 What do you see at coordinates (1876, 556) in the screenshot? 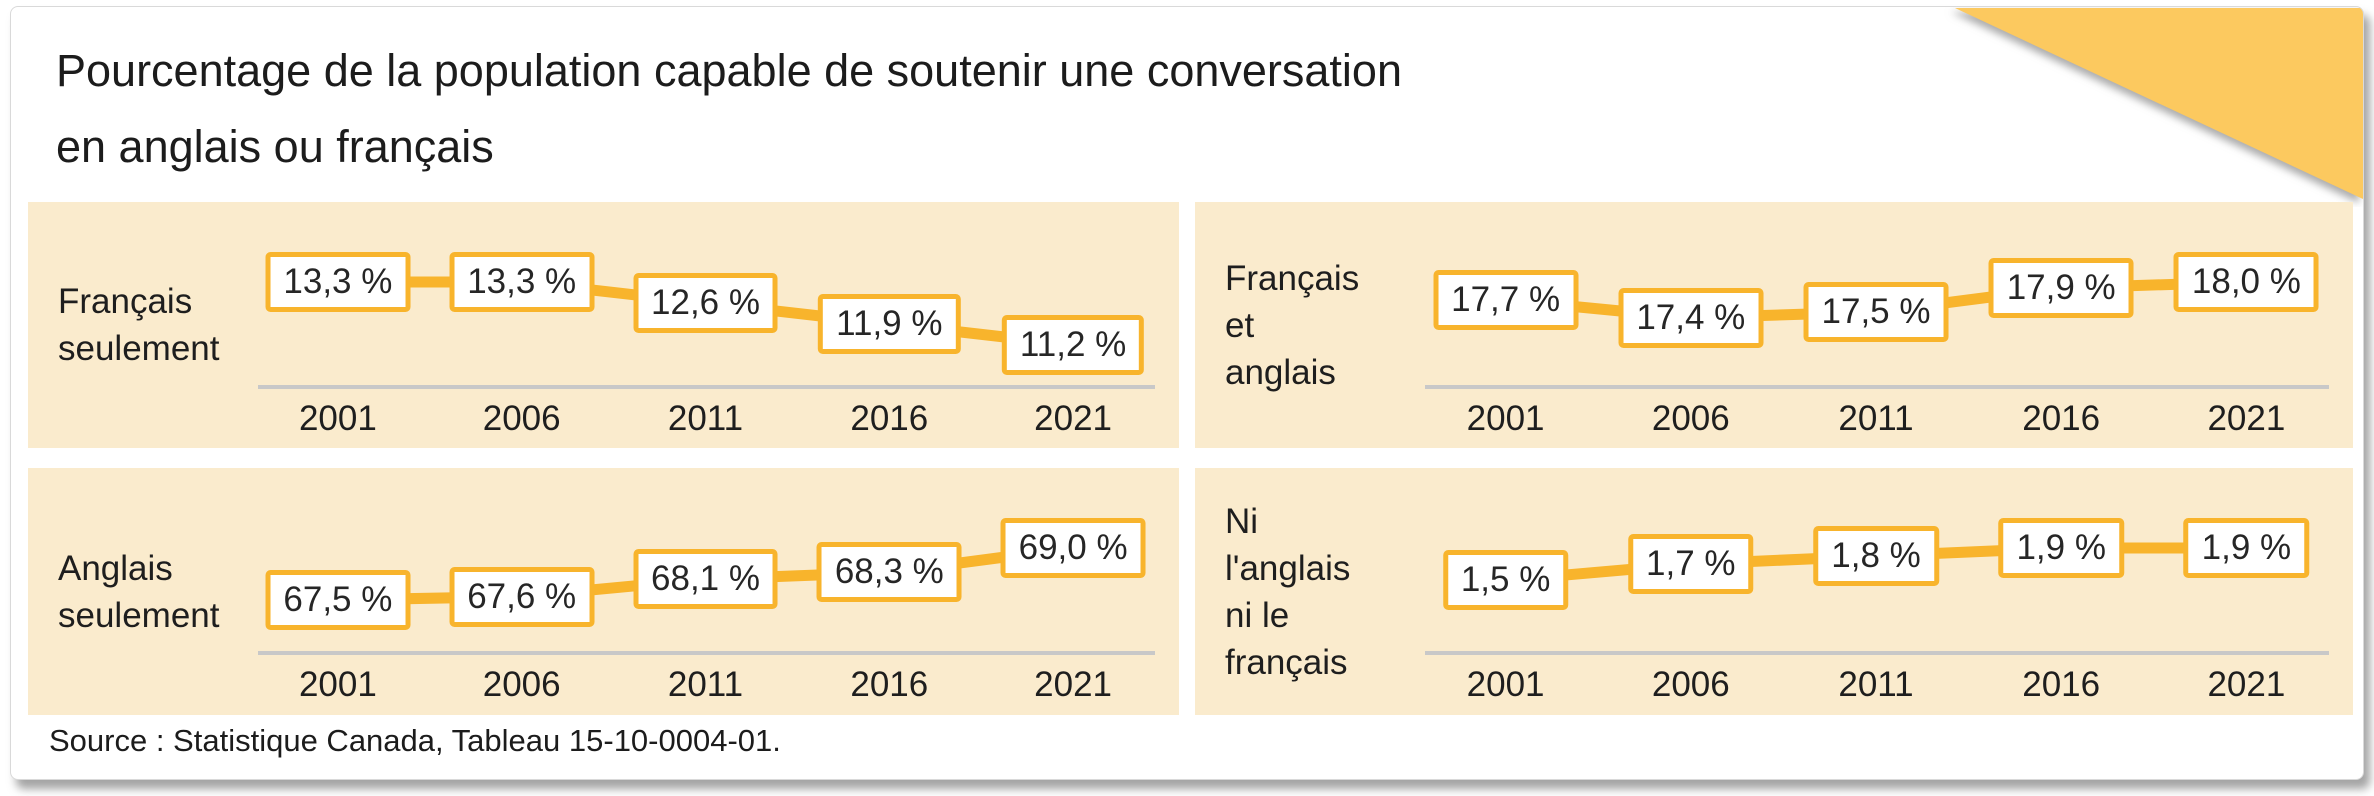
I see `data-point-box: 1,8 %` at bounding box center [1876, 556].